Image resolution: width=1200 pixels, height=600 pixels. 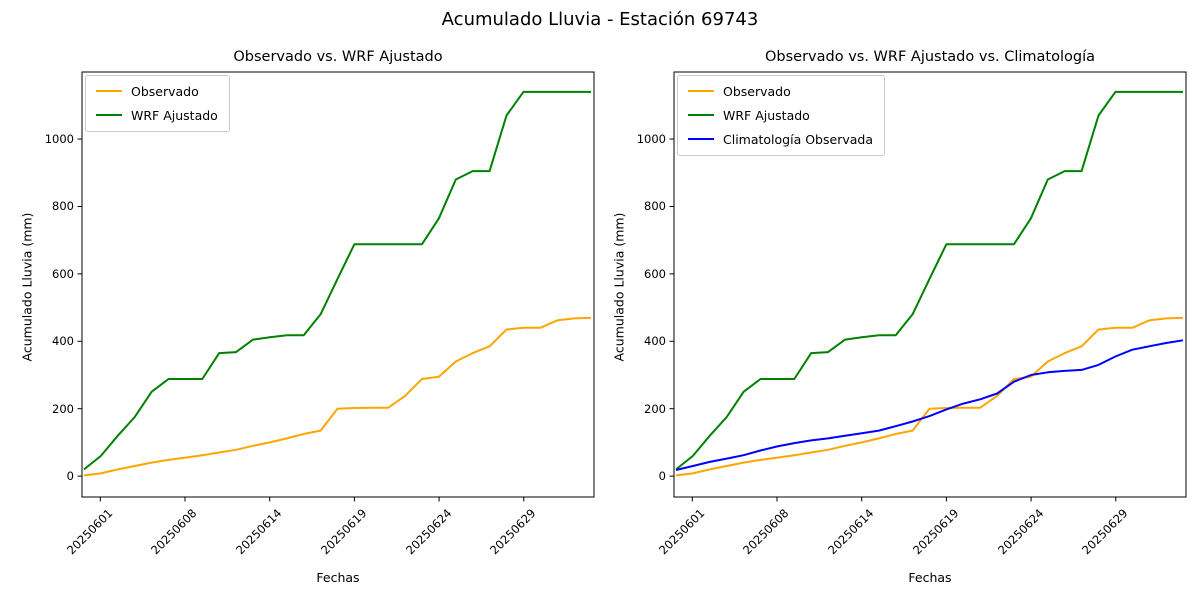 What do you see at coordinates (930, 577) in the screenshot?
I see `subplot-right-xlabel: Fechas` at bounding box center [930, 577].